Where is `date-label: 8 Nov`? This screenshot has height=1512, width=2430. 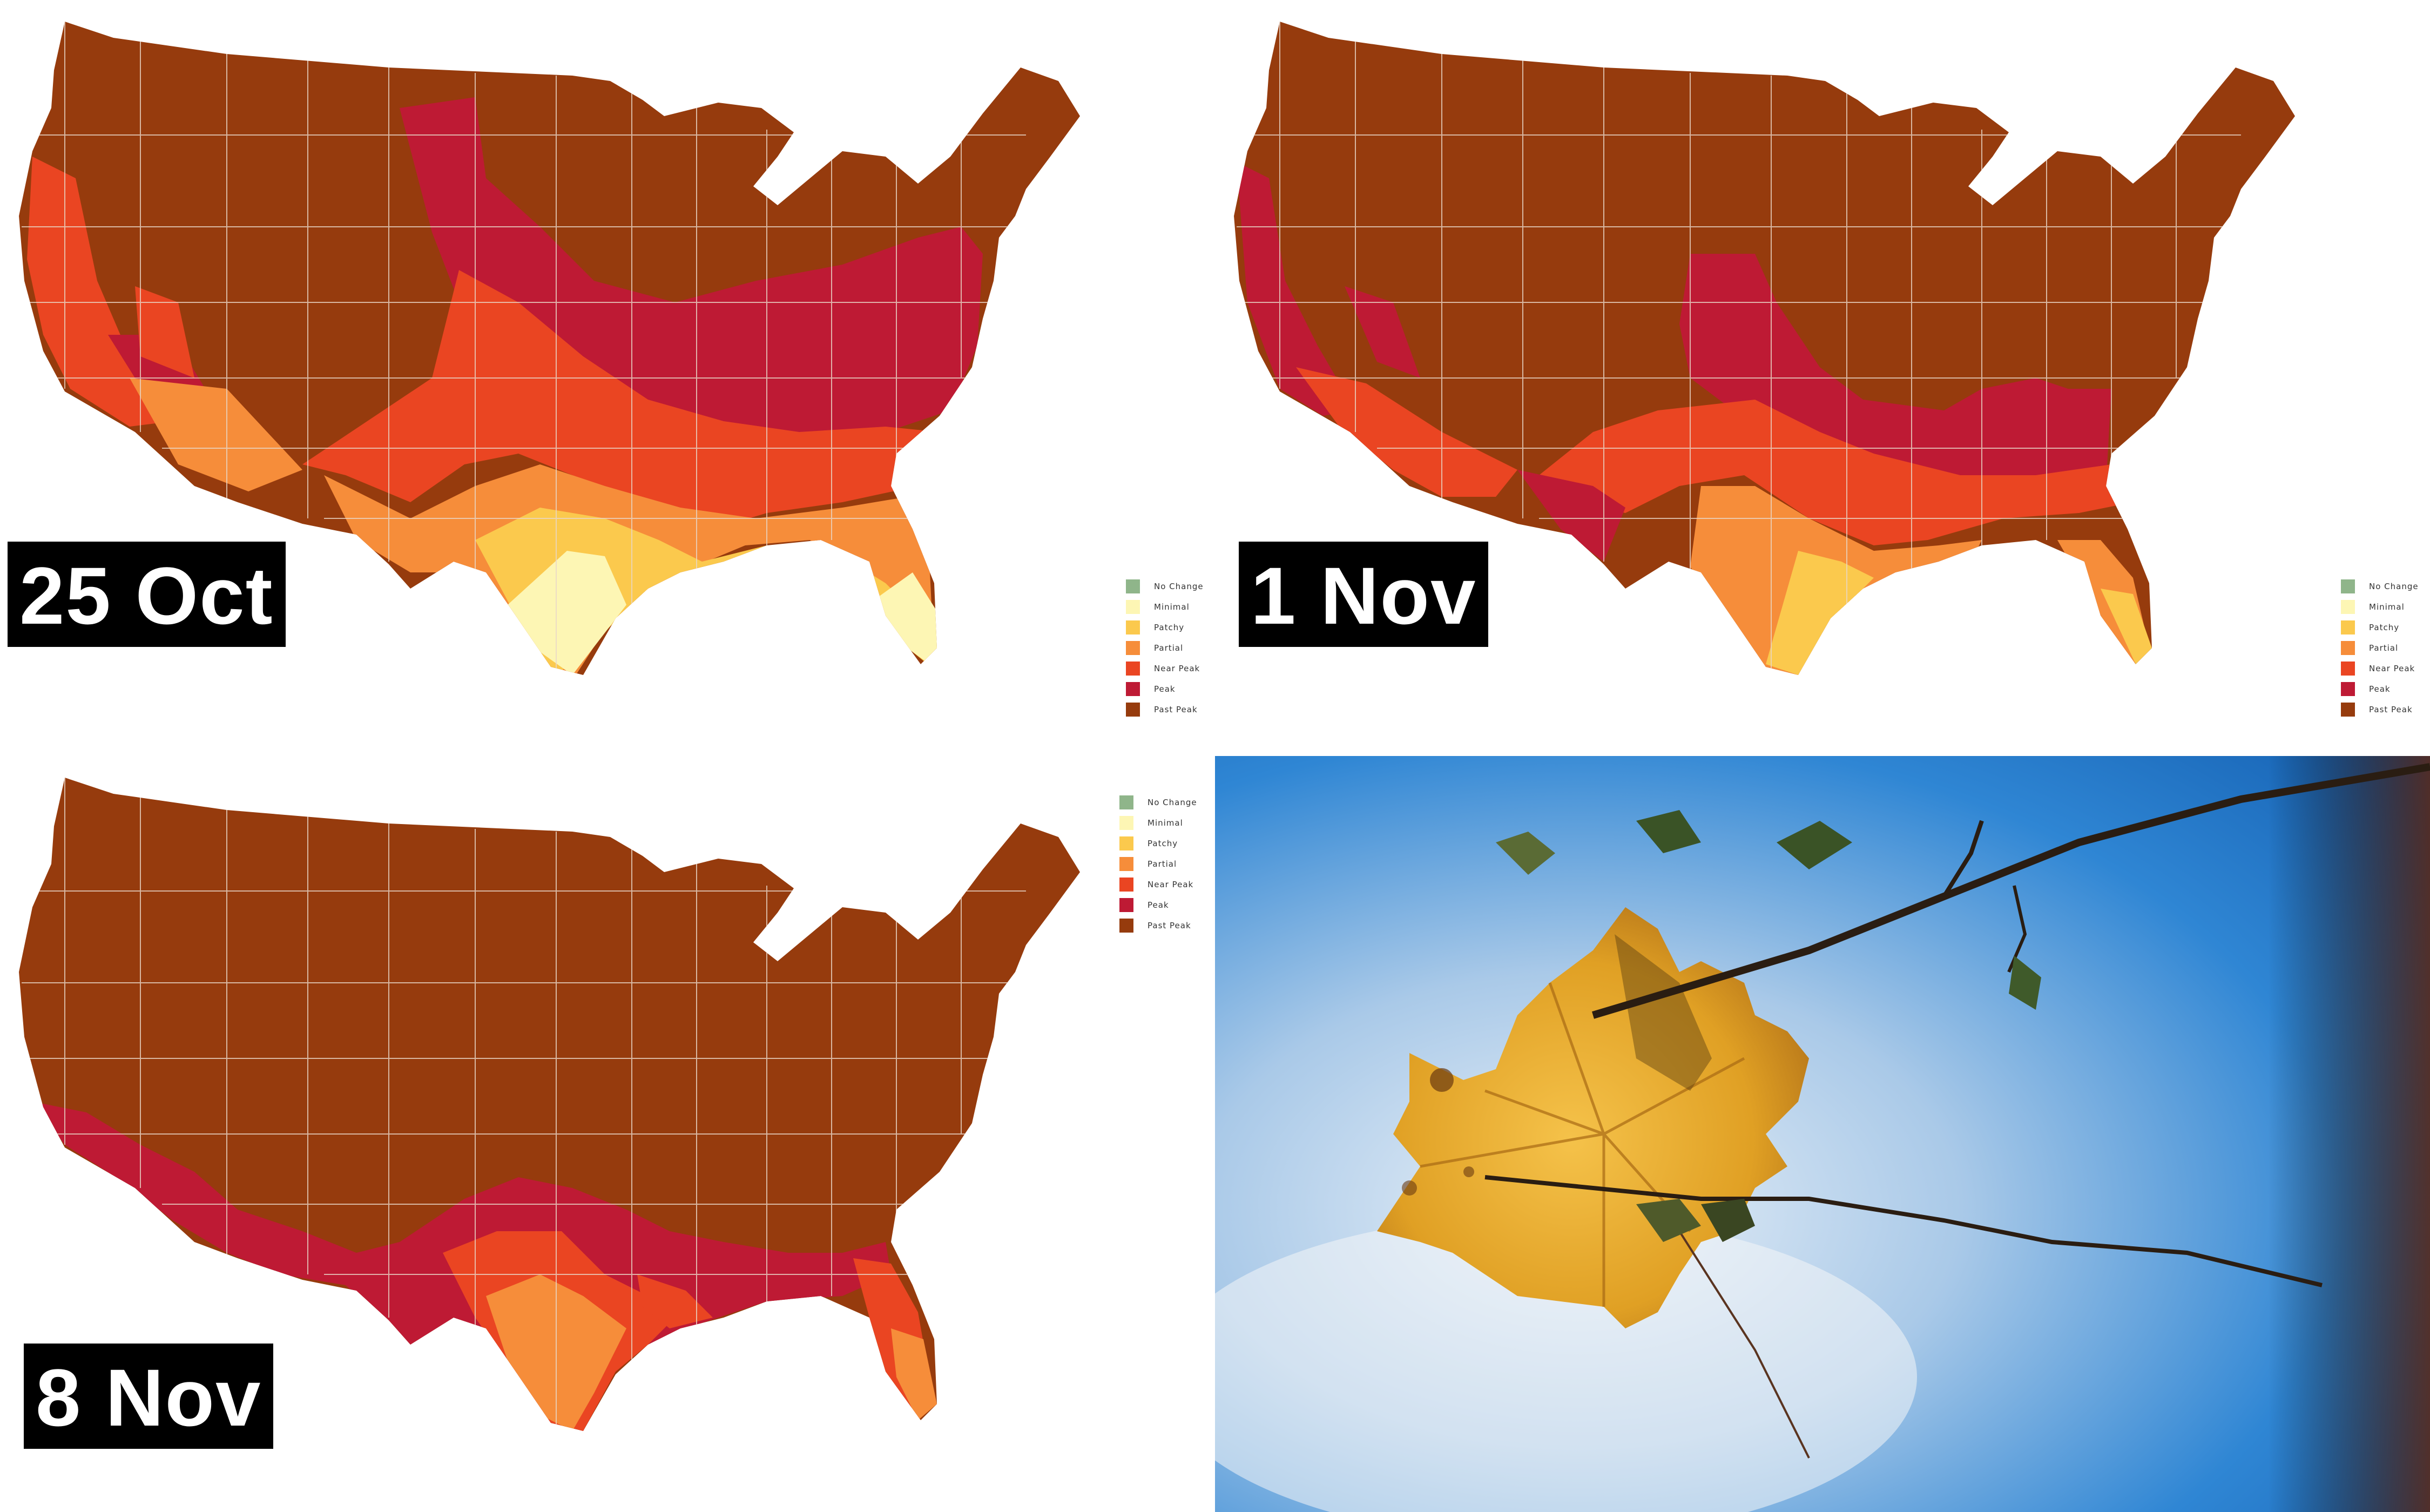 date-label: 8 Nov is located at coordinates (149, 1397).